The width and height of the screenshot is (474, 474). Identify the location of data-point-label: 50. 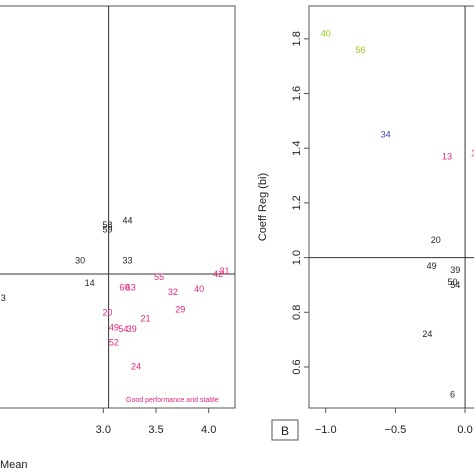
(453, 282).